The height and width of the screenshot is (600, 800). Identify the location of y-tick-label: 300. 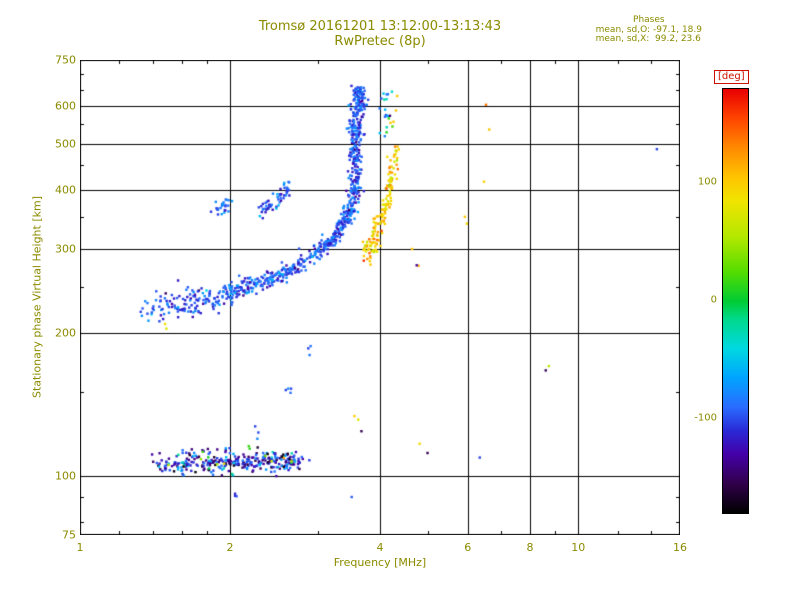
(65, 249).